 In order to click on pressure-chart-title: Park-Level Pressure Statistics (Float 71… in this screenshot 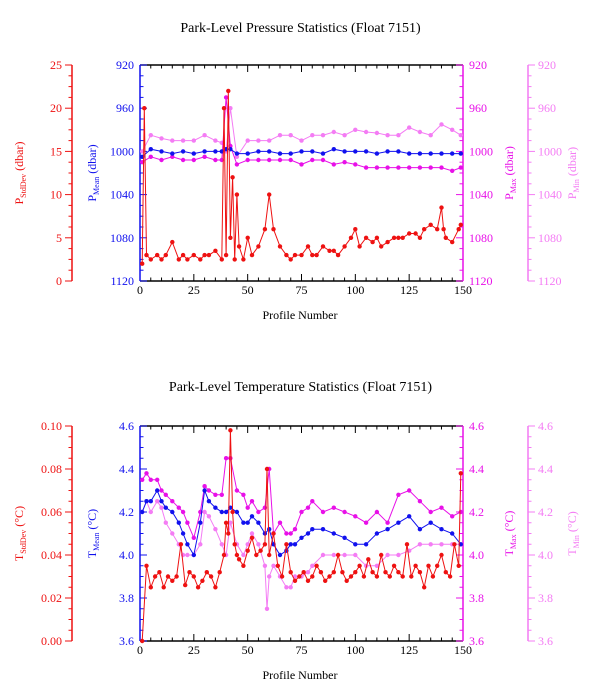, I will do `click(300, 28)`.